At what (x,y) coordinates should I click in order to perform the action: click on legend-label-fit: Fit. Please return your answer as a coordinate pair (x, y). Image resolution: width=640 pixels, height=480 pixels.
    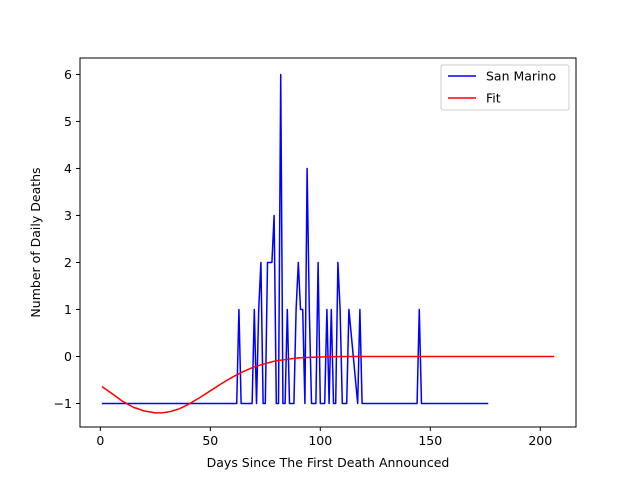
    Looking at the image, I should click on (493, 98).